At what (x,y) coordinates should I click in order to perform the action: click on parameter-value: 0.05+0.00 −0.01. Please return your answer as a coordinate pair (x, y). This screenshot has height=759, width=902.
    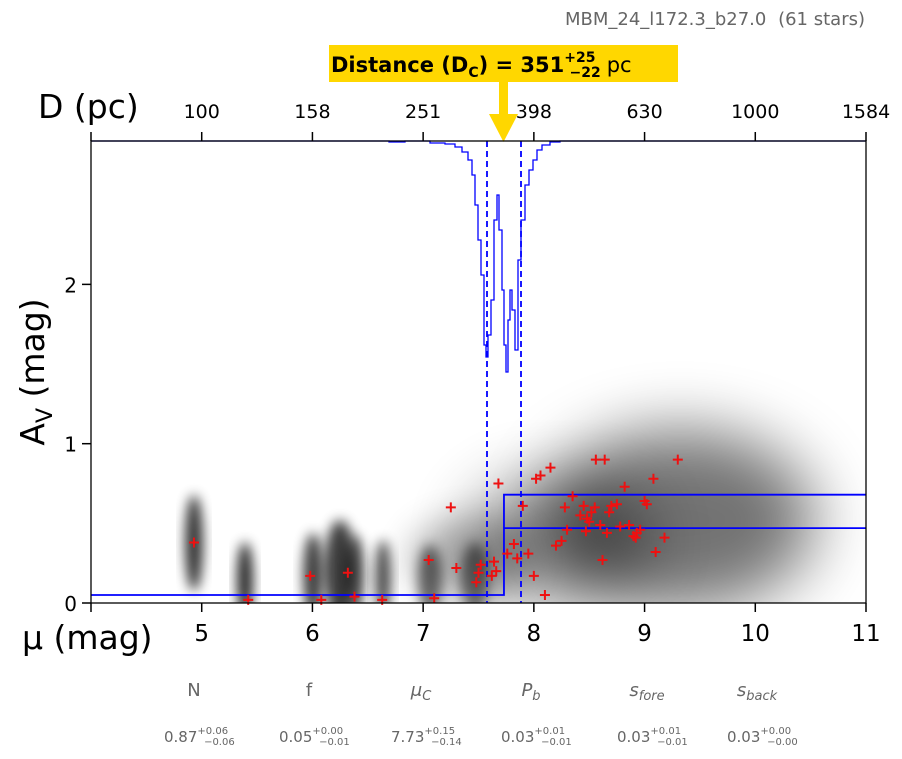
    Looking at the image, I should click on (314, 737).